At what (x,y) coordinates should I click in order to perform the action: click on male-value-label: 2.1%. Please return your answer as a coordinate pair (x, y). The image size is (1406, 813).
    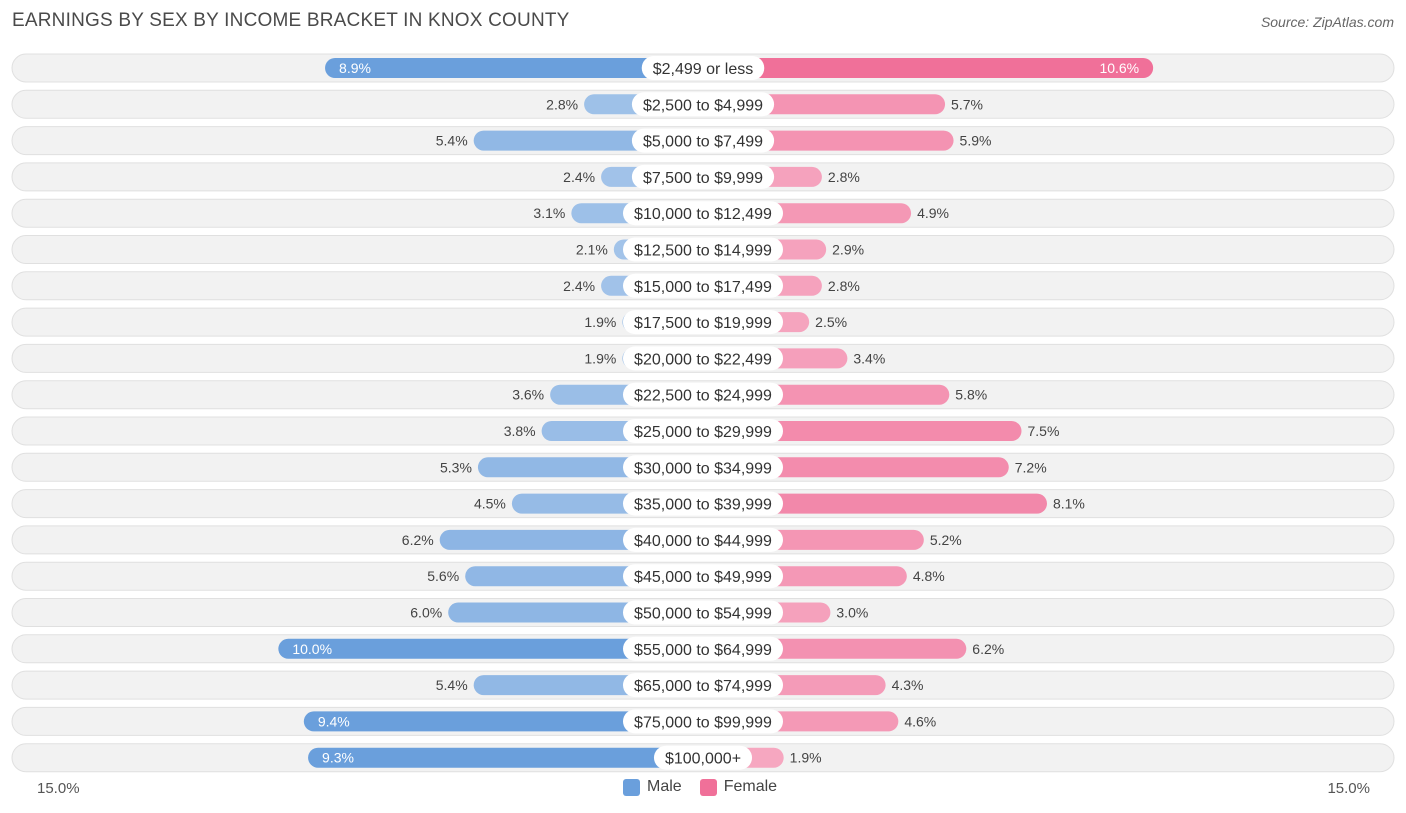
    Looking at the image, I should click on (592, 250).